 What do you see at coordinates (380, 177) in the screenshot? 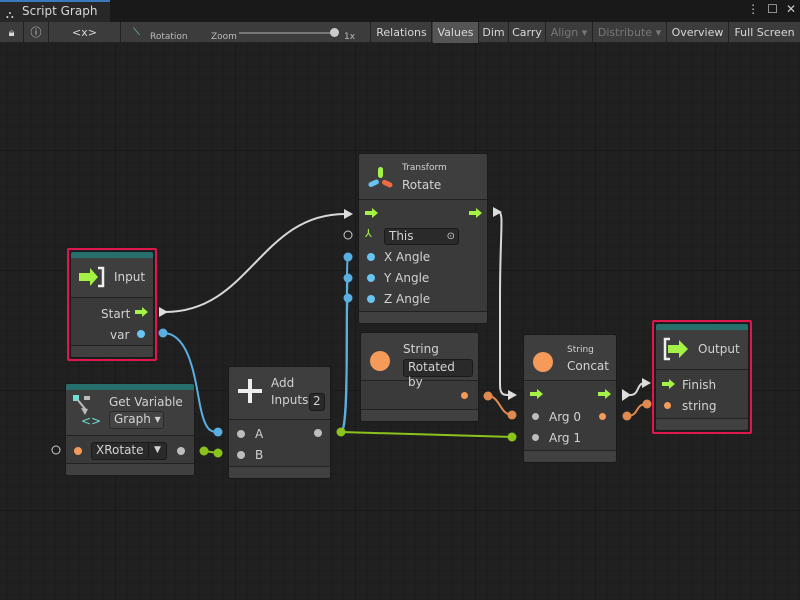
I see `transform-icon` at bounding box center [380, 177].